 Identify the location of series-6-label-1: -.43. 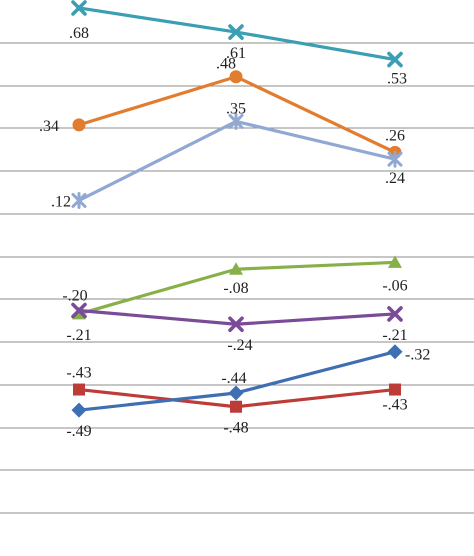
(78, 373).